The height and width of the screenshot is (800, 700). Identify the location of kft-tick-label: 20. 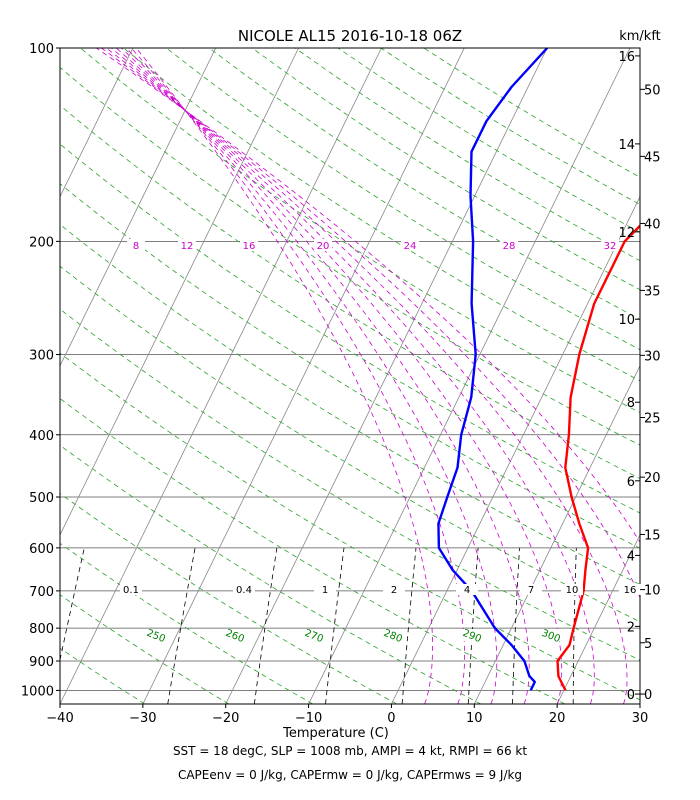
(652, 478).